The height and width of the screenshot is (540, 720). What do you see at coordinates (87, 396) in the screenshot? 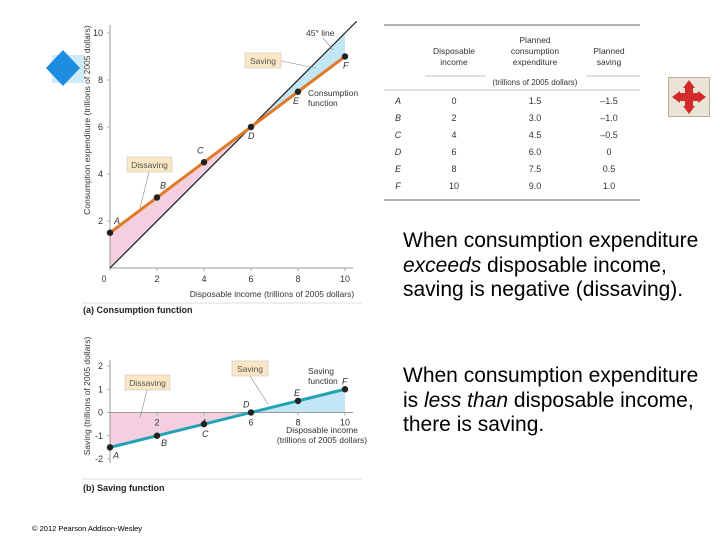
I see `y-axis-label: Saving (trillions of 2005 dollars)` at bounding box center [87, 396].